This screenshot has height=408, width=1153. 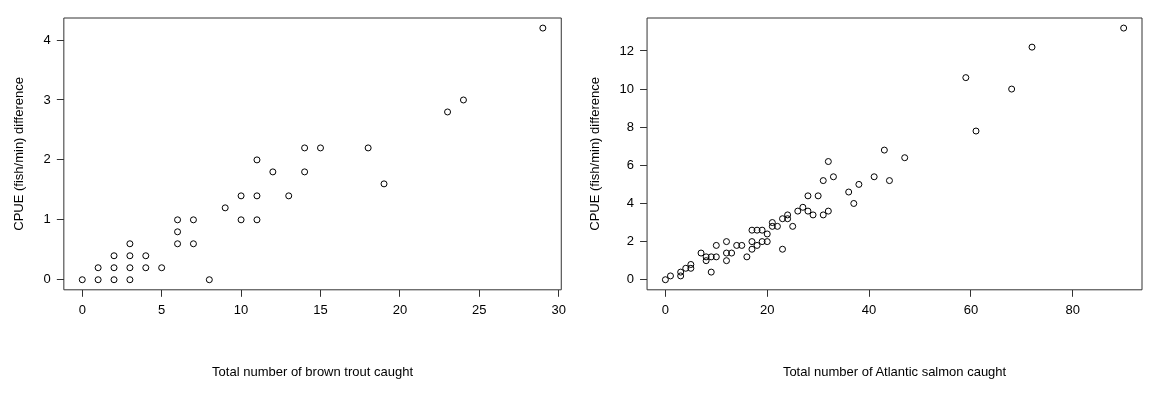 What do you see at coordinates (894, 371) in the screenshot?
I see `x-axis-title: Total number of Atlantic salmon caught` at bounding box center [894, 371].